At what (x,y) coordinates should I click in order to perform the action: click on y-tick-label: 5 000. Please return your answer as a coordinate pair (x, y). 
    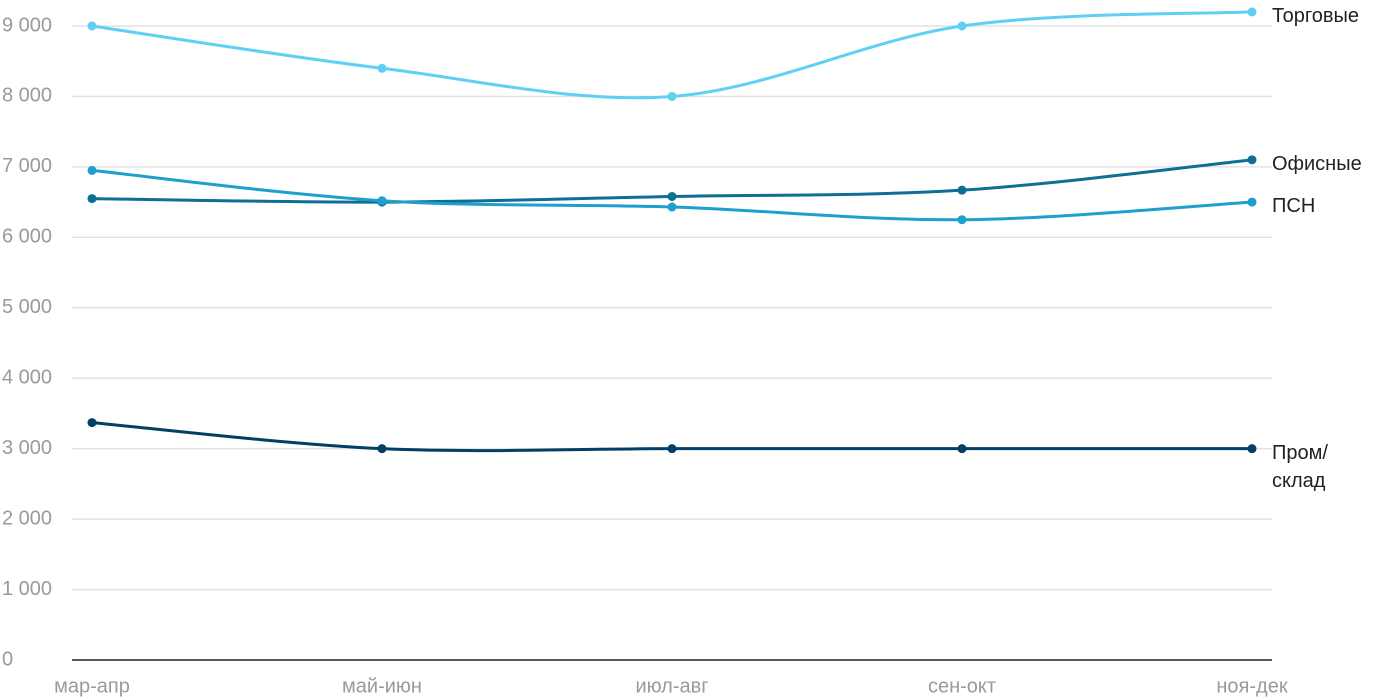
    Looking at the image, I should click on (27, 307).